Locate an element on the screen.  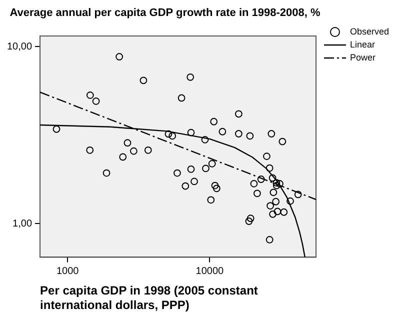
x-tick-label: 10000 is located at coordinates (210, 271).